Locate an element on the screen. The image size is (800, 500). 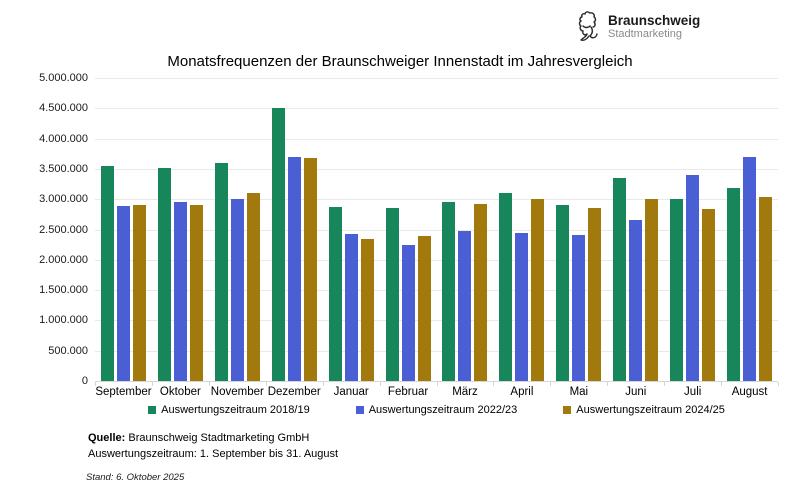
bar-group-september is located at coordinates (123, 229).